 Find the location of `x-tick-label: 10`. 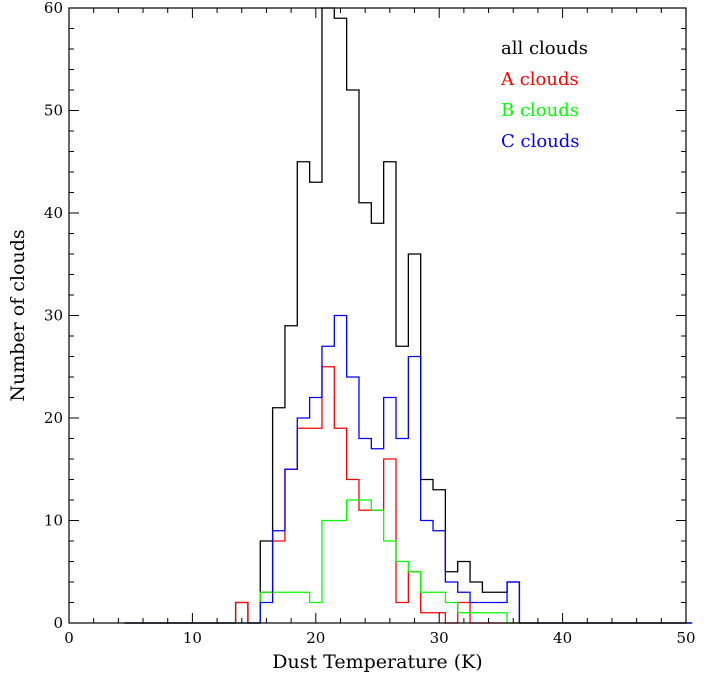

x-tick-label: 10 is located at coordinates (192, 638).